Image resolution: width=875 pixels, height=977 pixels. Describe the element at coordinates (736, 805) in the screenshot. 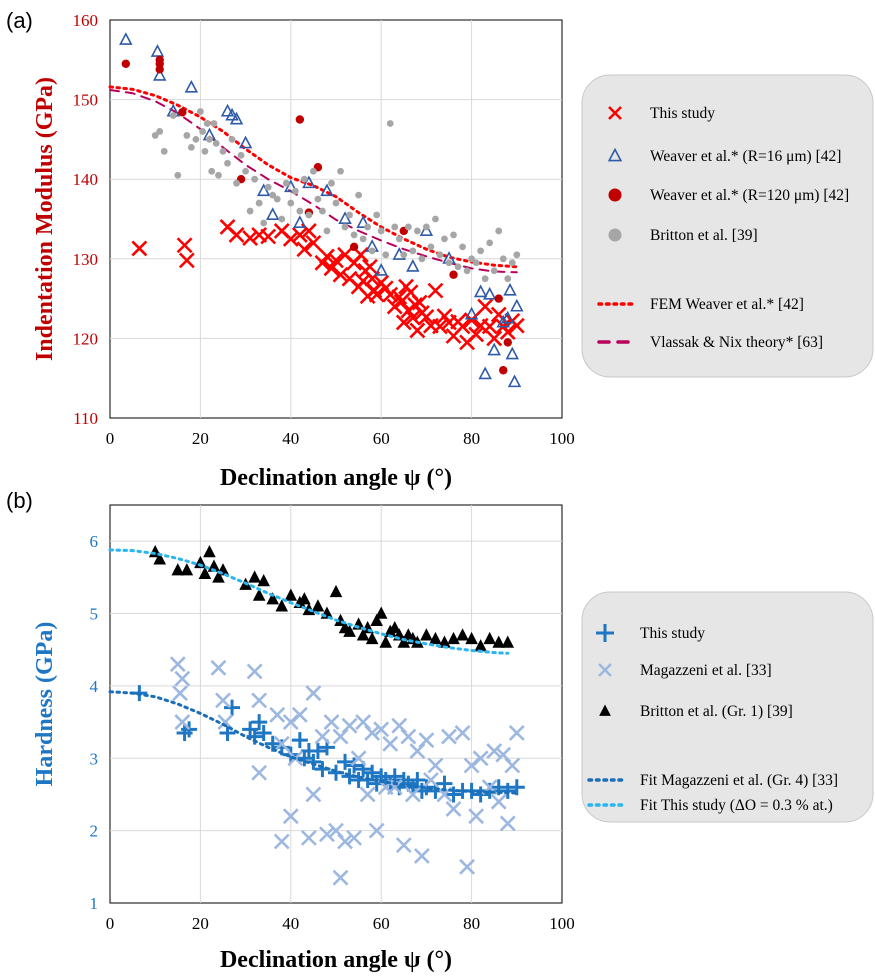

I see `legend-label: Fit This study (ΔO = 0.3 % at.)` at that location.